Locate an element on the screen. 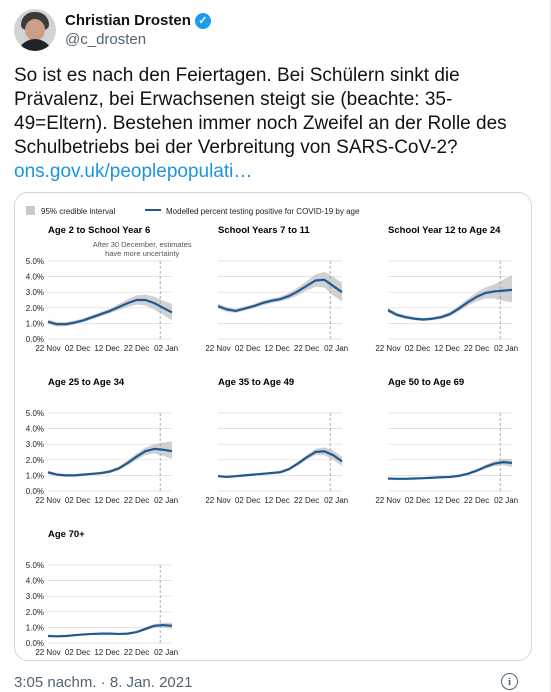 This screenshot has height=692, width=551. legend-band-swatch is located at coordinates (30, 210).